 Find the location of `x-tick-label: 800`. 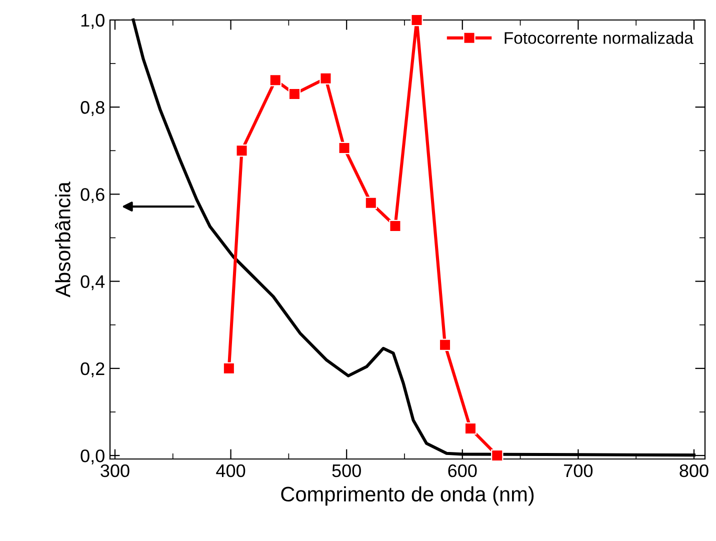

x-tick-label: 800 is located at coordinates (694, 471).